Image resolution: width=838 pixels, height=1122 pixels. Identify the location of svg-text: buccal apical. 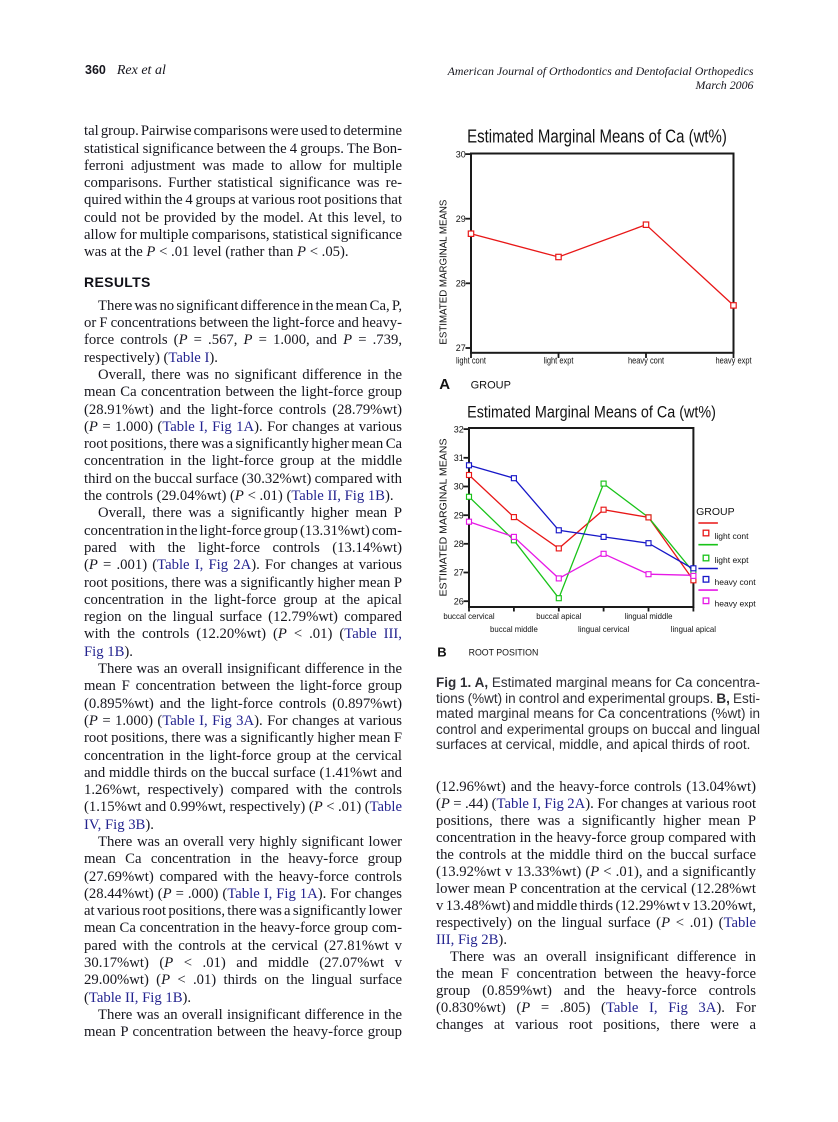
(558, 616).